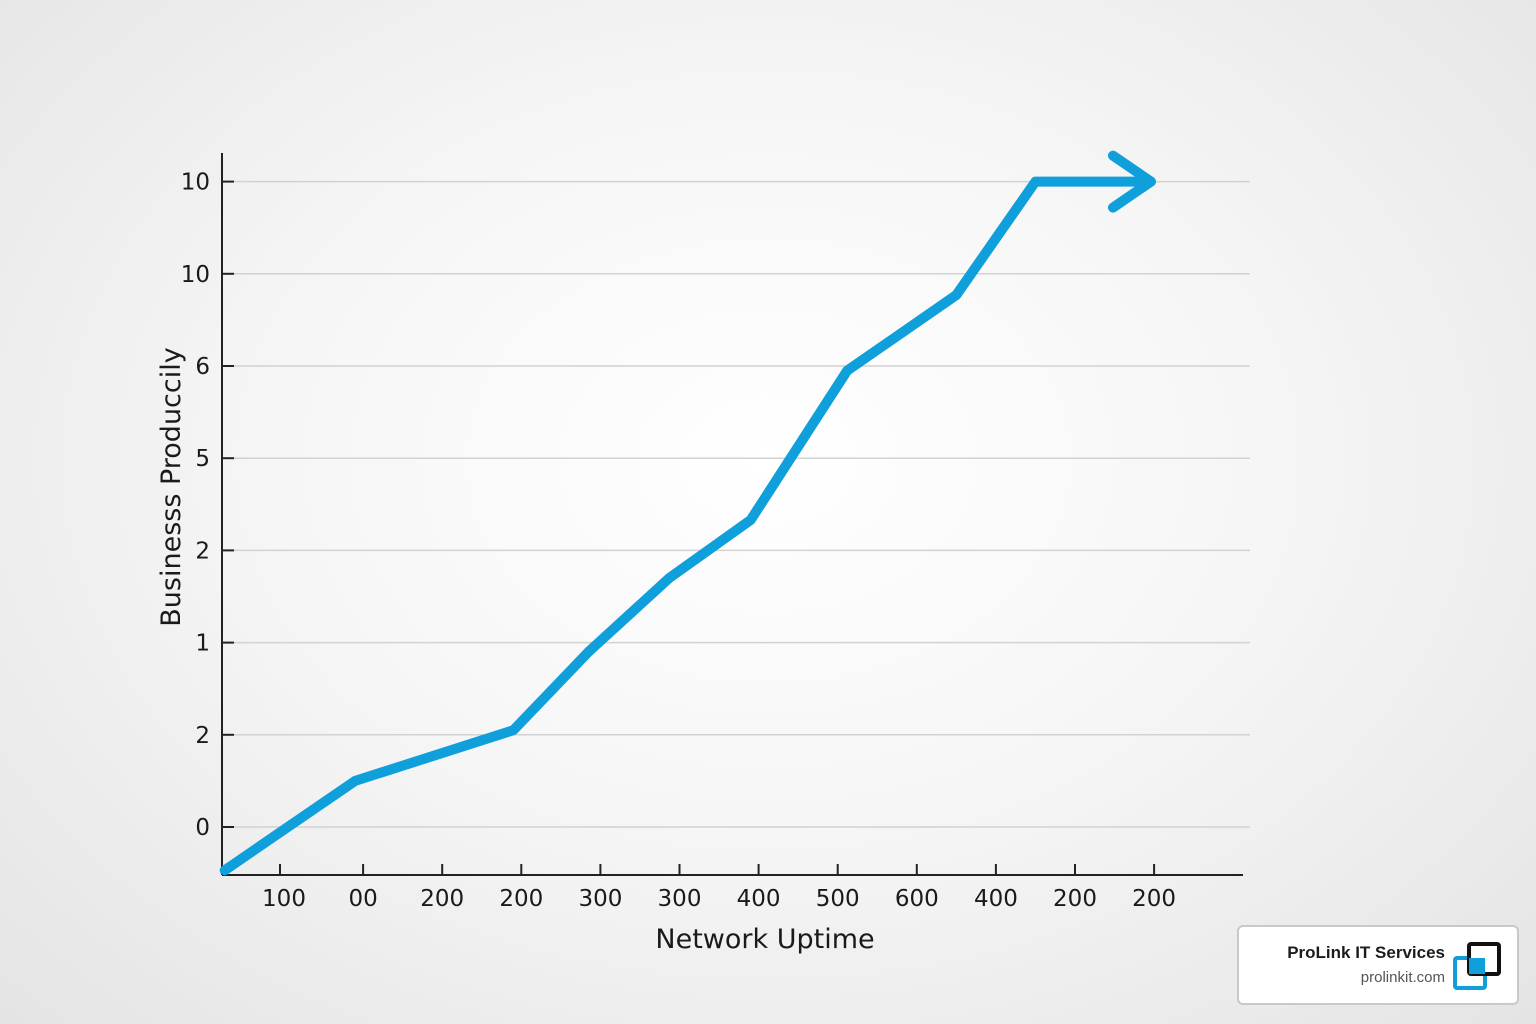  Describe the element at coordinates (1378, 965) in the screenshot. I see `brand-badge: ProLink IT Services prolinkit.com` at that location.